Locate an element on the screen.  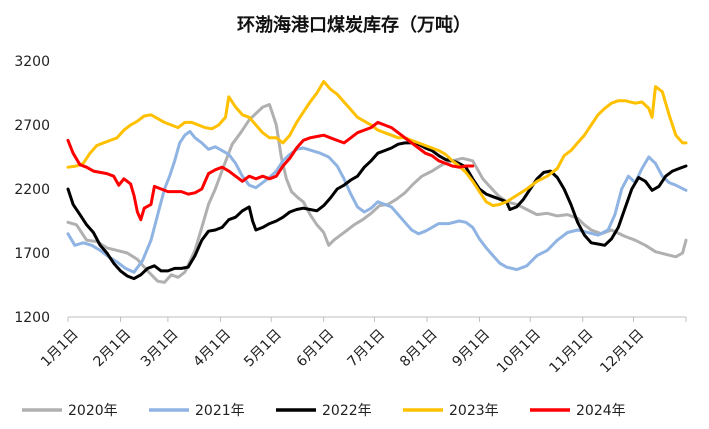
y-tick-label: 1200 is located at coordinates (32, 318).